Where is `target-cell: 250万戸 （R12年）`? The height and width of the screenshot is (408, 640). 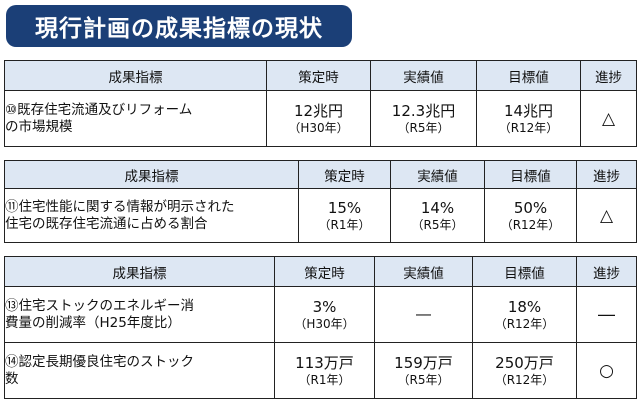
target-cell: 250万戸 （R12年） is located at coordinates (524, 370).